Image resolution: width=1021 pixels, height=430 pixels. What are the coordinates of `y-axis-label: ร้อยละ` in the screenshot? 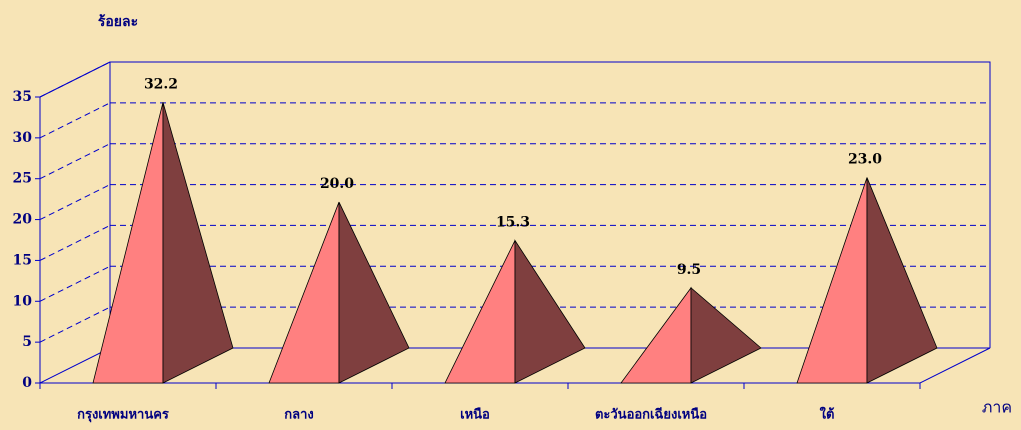 It's located at (118, 22).